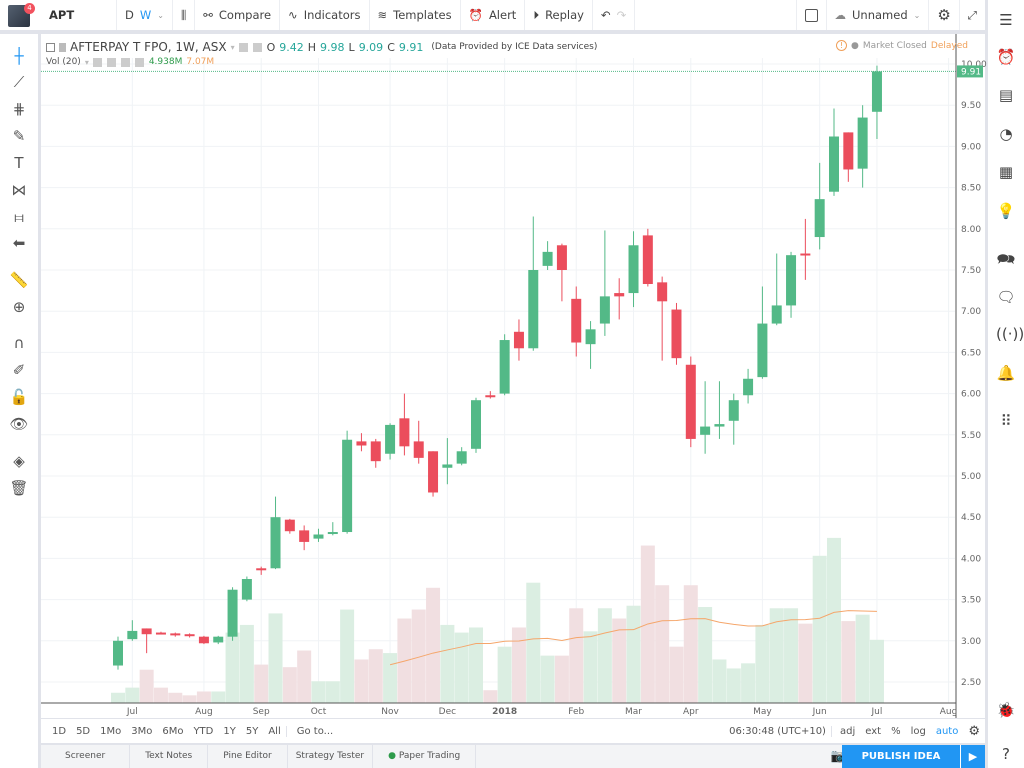 The width and height of the screenshot is (1024, 768). What do you see at coordinates (605, 15) in the screenshot?
I see `undo-icon: ↶` at bounding box center [605, 15].